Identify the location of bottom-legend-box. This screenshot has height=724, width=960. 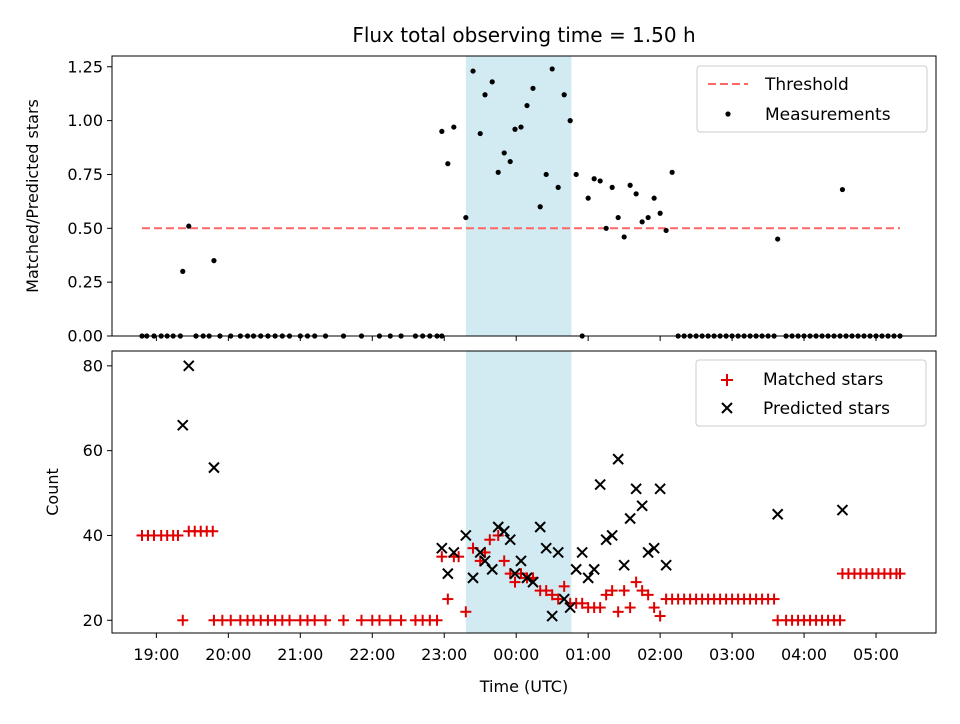
(811, 393).